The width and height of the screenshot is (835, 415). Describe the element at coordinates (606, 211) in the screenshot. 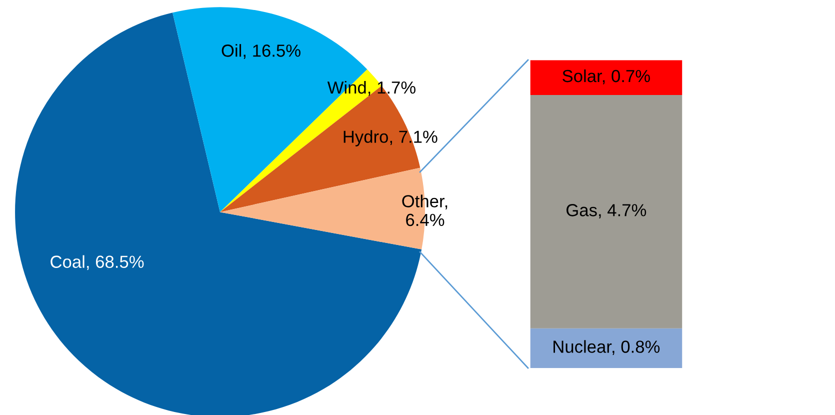

I see `data-label: Gas, 4.7%` at that location.